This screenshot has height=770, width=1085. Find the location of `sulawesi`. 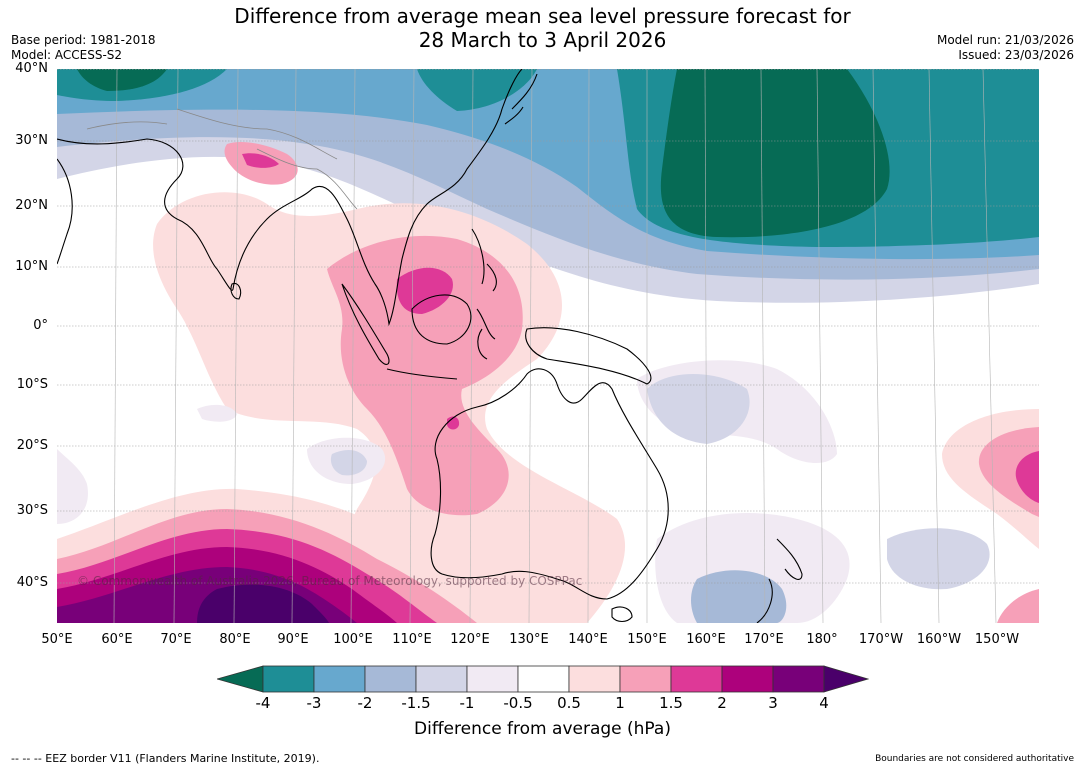

sulawesi is located at coordinates (486, 334).